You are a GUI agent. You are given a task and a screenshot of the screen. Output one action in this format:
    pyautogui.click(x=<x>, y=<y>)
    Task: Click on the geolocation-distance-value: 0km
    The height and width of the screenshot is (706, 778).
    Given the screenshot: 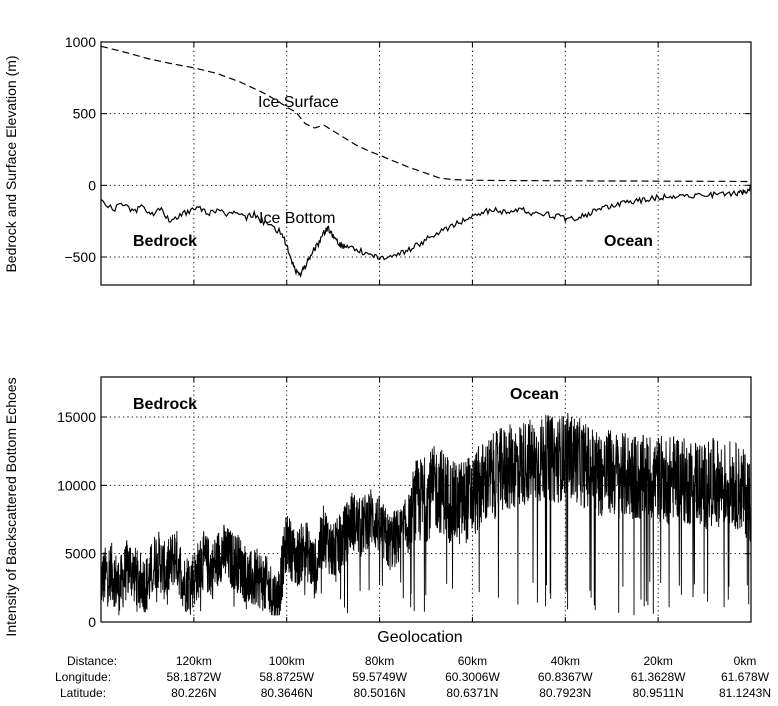 What is the action you would take?
    pyautogui.click(x=745, y=661)
    